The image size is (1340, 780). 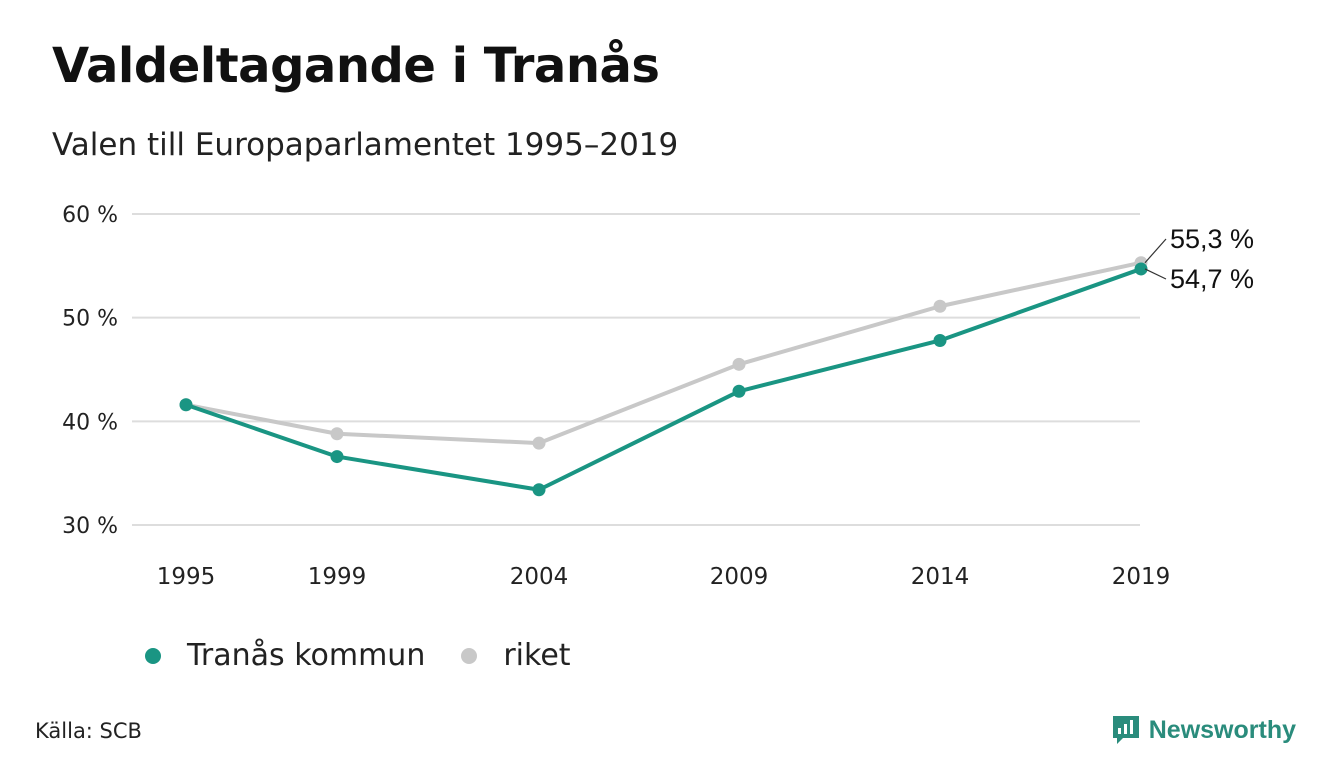 I want to click on newsworthy-logo-icon, so click(x=1125, y=730).